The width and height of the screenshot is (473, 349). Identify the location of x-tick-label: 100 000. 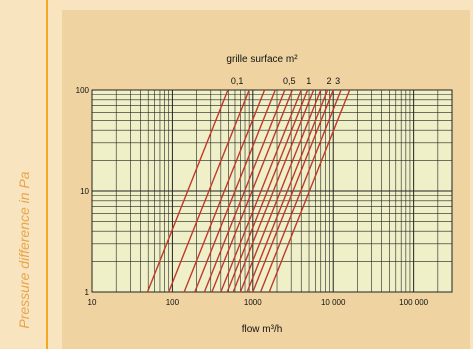
(413, 302).